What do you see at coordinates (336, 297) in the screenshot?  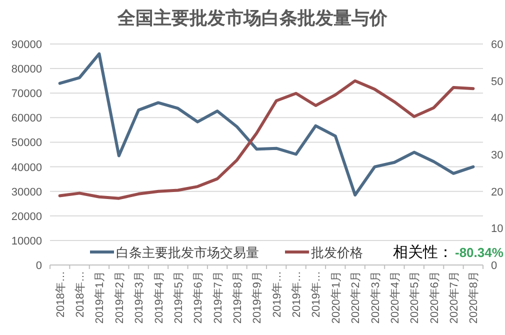 I see `x-tick-label: 2020年1月` at bounding box center [336, 297].